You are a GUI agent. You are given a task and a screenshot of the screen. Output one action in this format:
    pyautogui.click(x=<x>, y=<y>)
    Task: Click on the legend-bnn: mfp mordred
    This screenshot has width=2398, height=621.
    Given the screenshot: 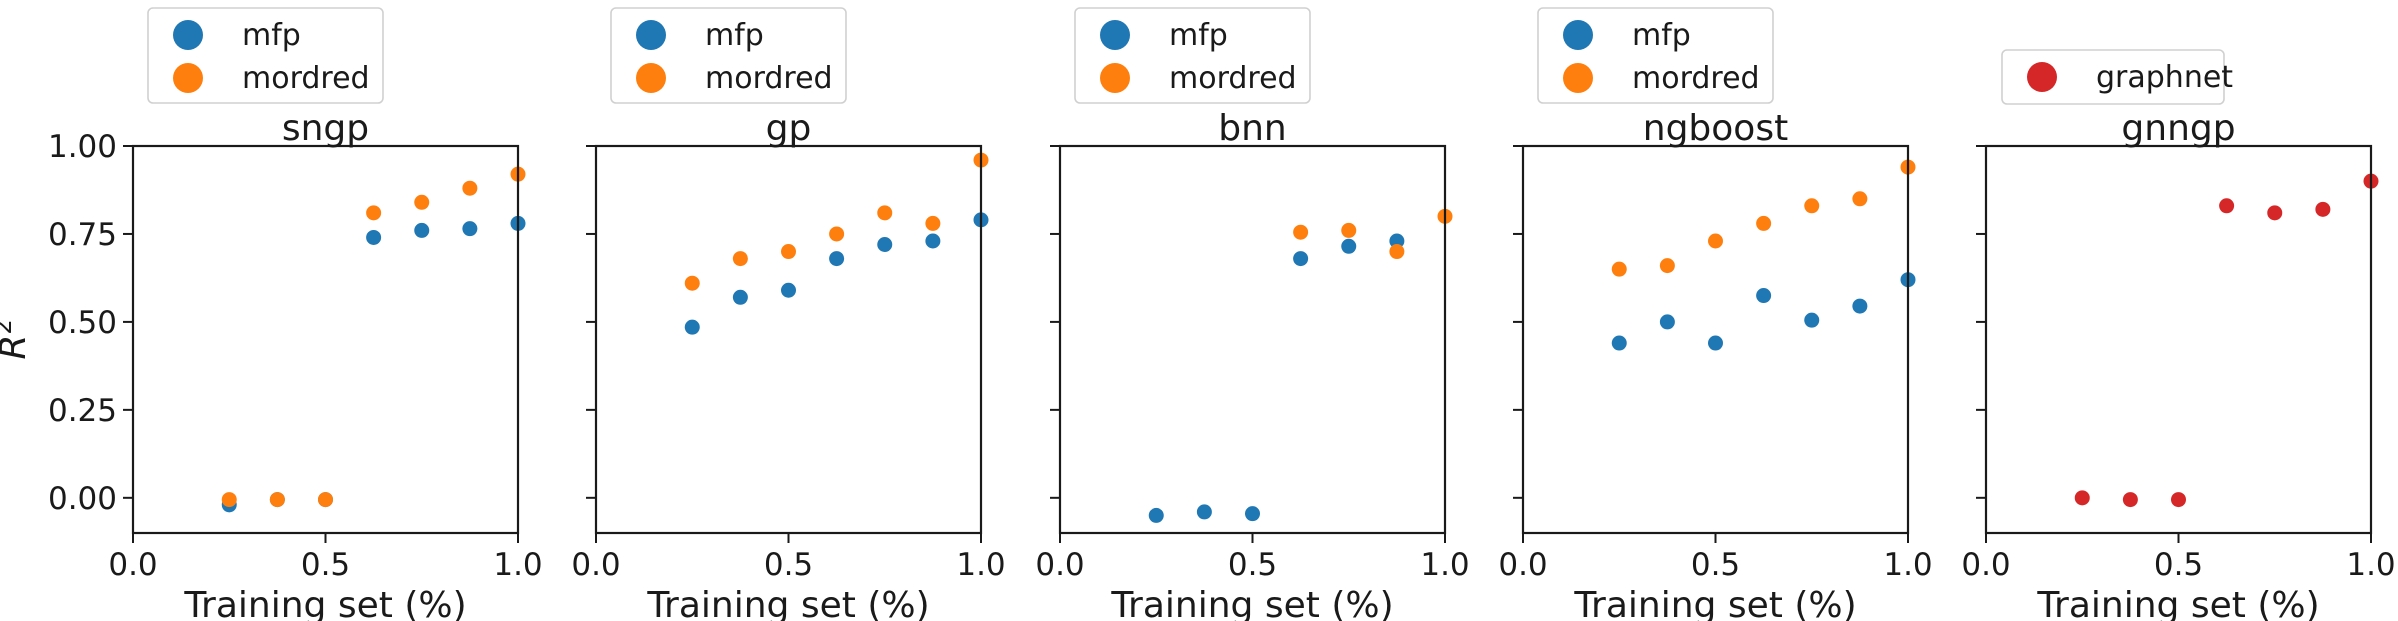 What is the action you would take?
    pyautogui.click(x=1192, y=55)
    